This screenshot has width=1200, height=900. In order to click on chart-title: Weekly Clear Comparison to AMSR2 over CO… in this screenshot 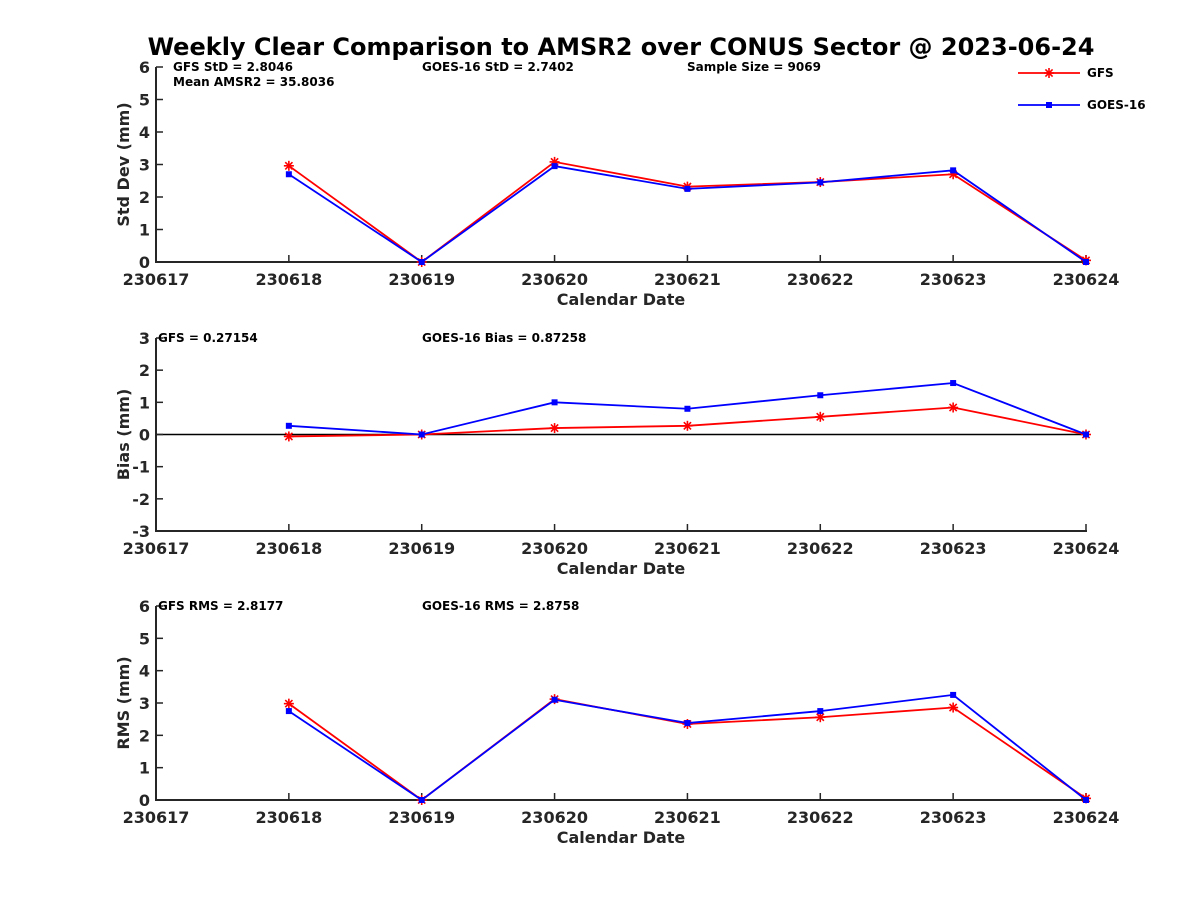, I will do `click(621, 47)`.